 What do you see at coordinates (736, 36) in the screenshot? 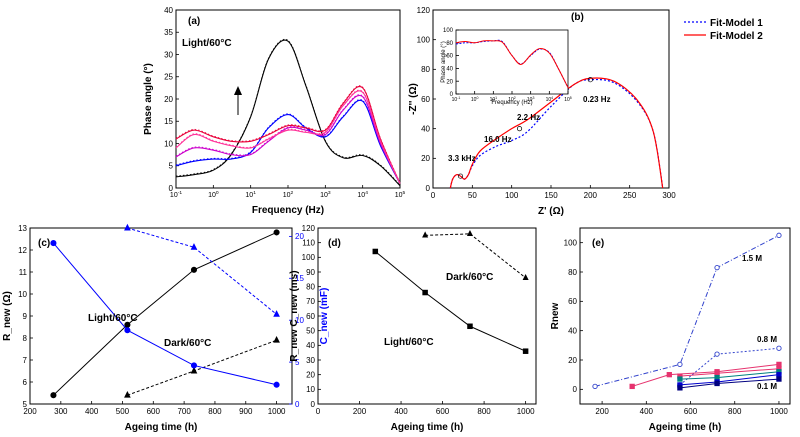
I see `legend-fit-model-2: Fit-Model 2` at bounding box center [736, 36].